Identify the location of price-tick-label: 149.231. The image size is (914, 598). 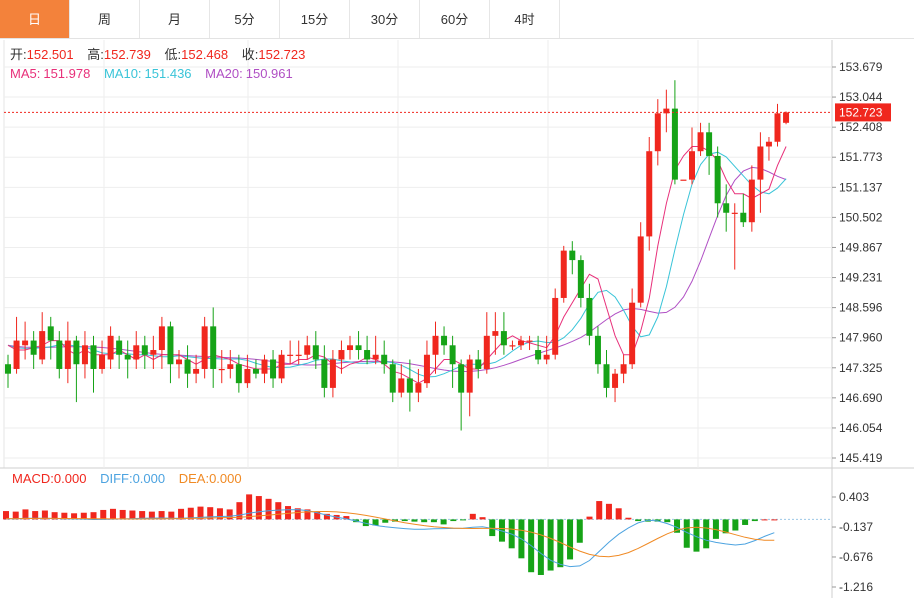
(861, 278).